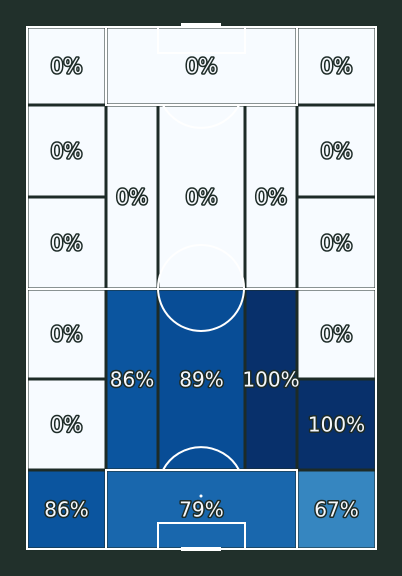 The image size is (402, 576). I want to click on zone-label-z16: 0%, so click(337, 334).